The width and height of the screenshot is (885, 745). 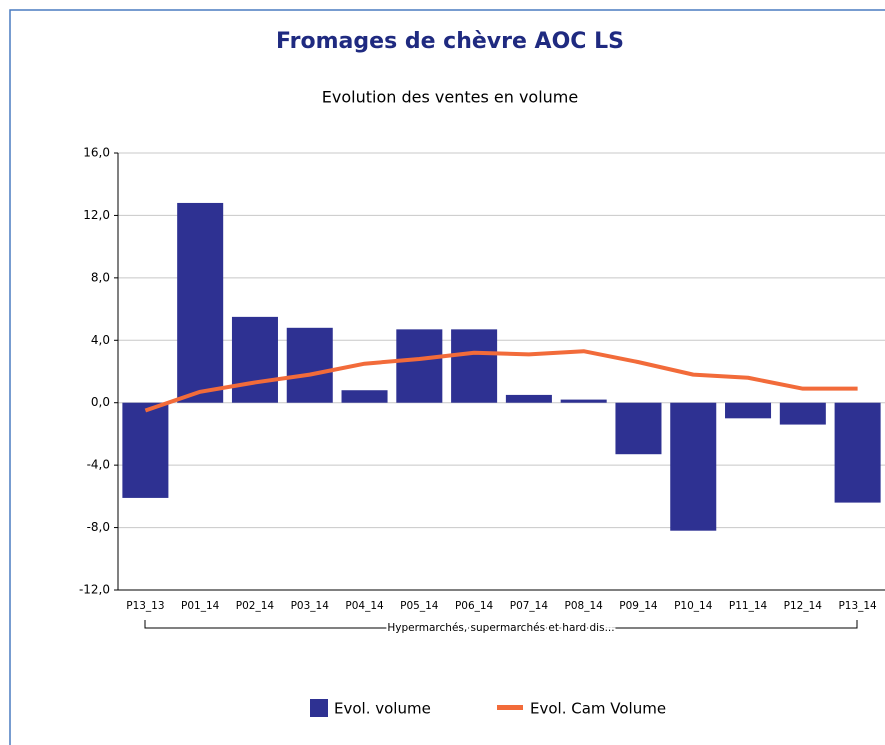 What do you see at coordinates (100, 277) in the screenshot?
I see `y-tick-label: 8,0` at bounding box center [100, 277].